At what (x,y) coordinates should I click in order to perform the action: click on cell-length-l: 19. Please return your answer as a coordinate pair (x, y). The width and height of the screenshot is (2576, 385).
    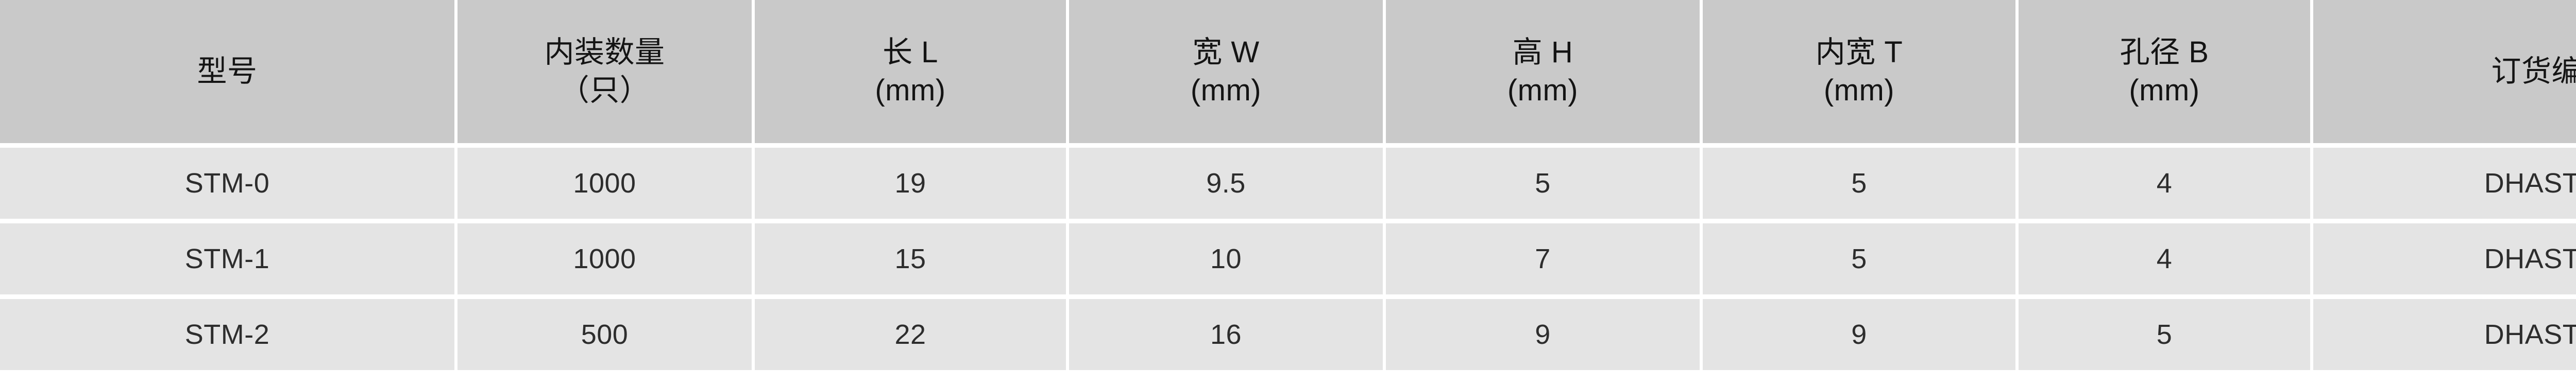
    Looking at the image, I should click on (912, 183).